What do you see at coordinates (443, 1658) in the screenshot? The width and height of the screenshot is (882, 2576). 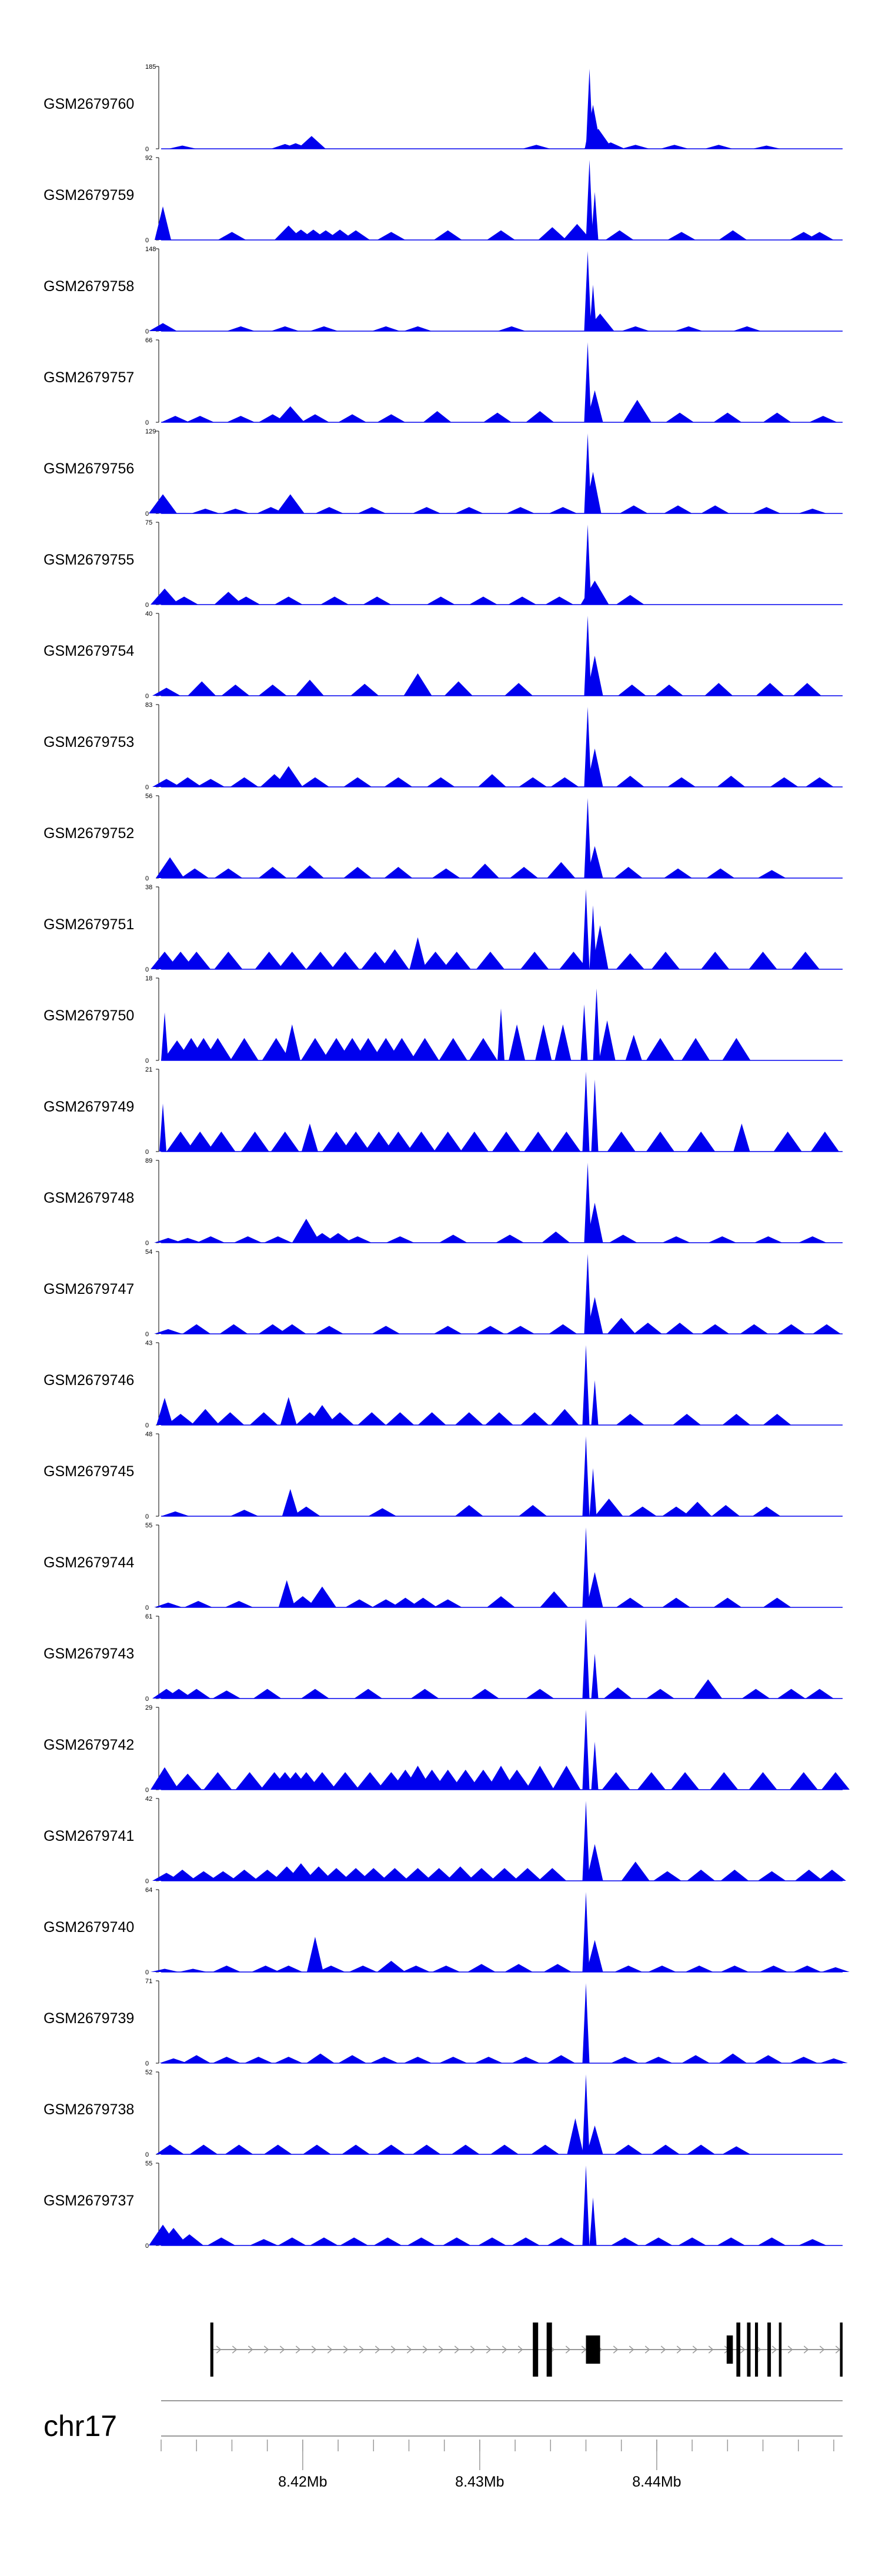 I see `track-GSM2679743: GSM2679743 61 0` at bounding box center [443, 1658].